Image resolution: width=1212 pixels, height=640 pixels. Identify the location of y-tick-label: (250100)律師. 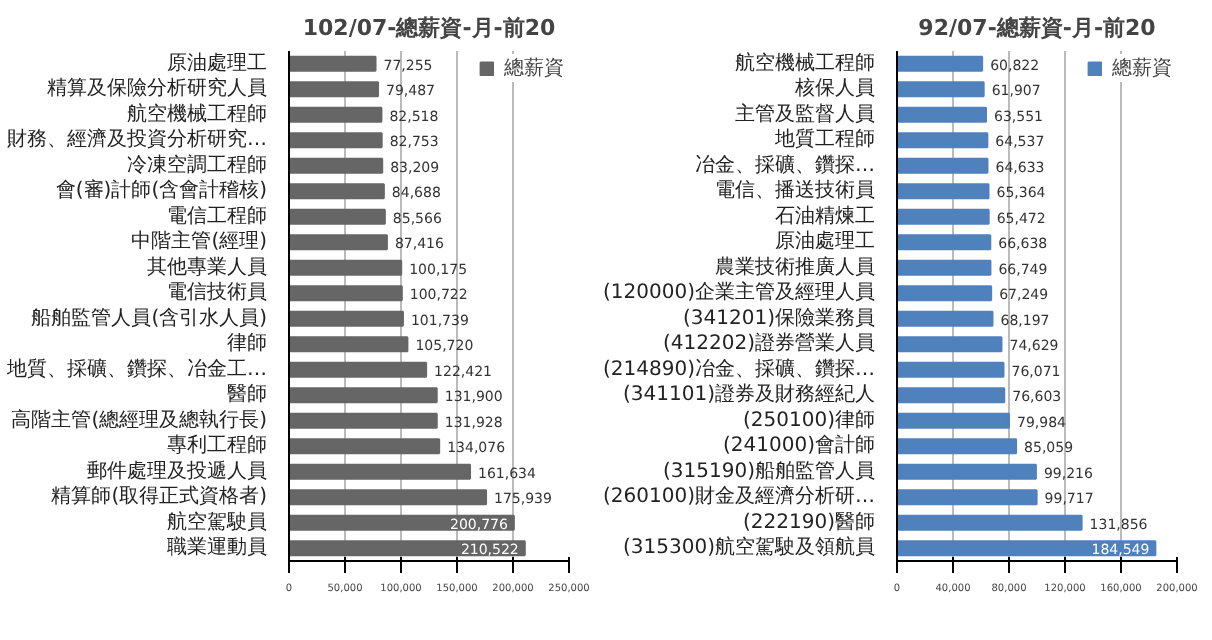
(809, 419).